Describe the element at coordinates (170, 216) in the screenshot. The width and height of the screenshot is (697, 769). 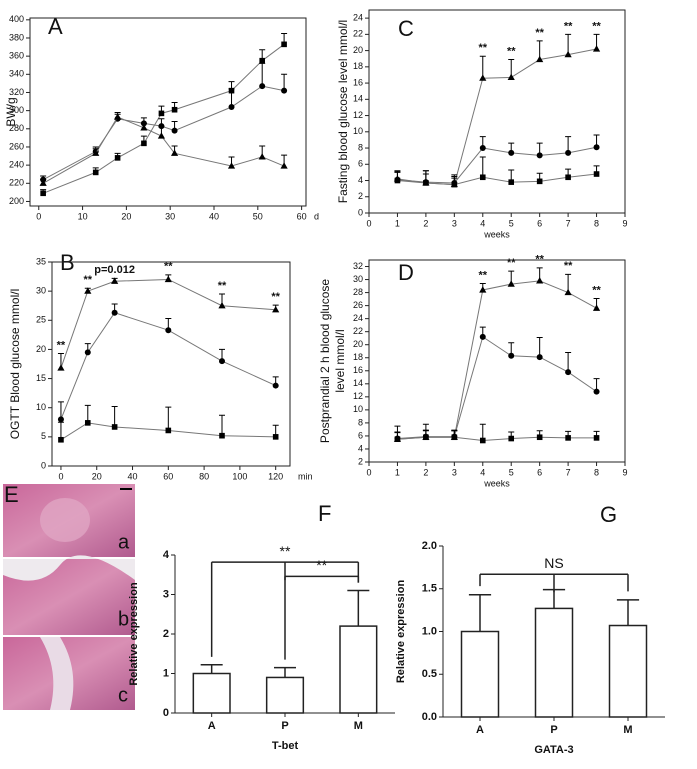
I see `x-tick-label: 30` at that location.